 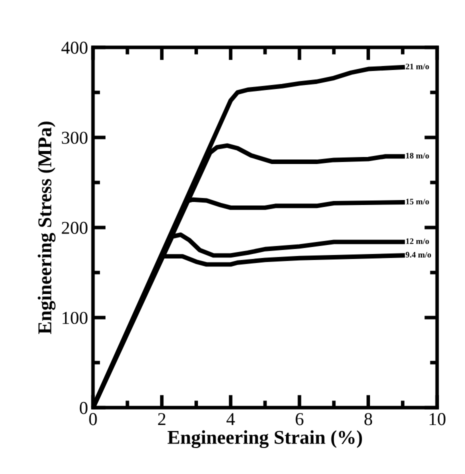 I want to click on x-tick-label: 4, so click(x=230, y=419).